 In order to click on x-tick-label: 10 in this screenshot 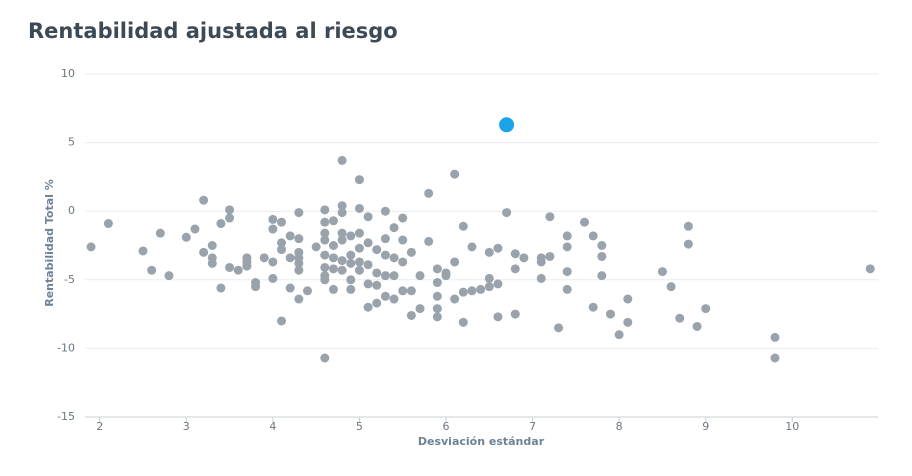, I will do `click(792, 426)`.